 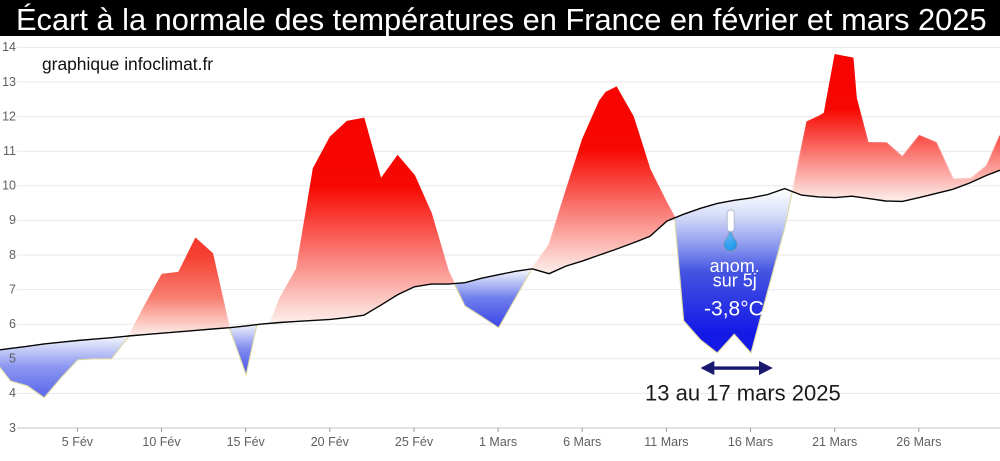 What do you see at coordinates (498, 442) in the screenshot?
I see `svg-text: 1 Mars` at bounding box center [498, 442].